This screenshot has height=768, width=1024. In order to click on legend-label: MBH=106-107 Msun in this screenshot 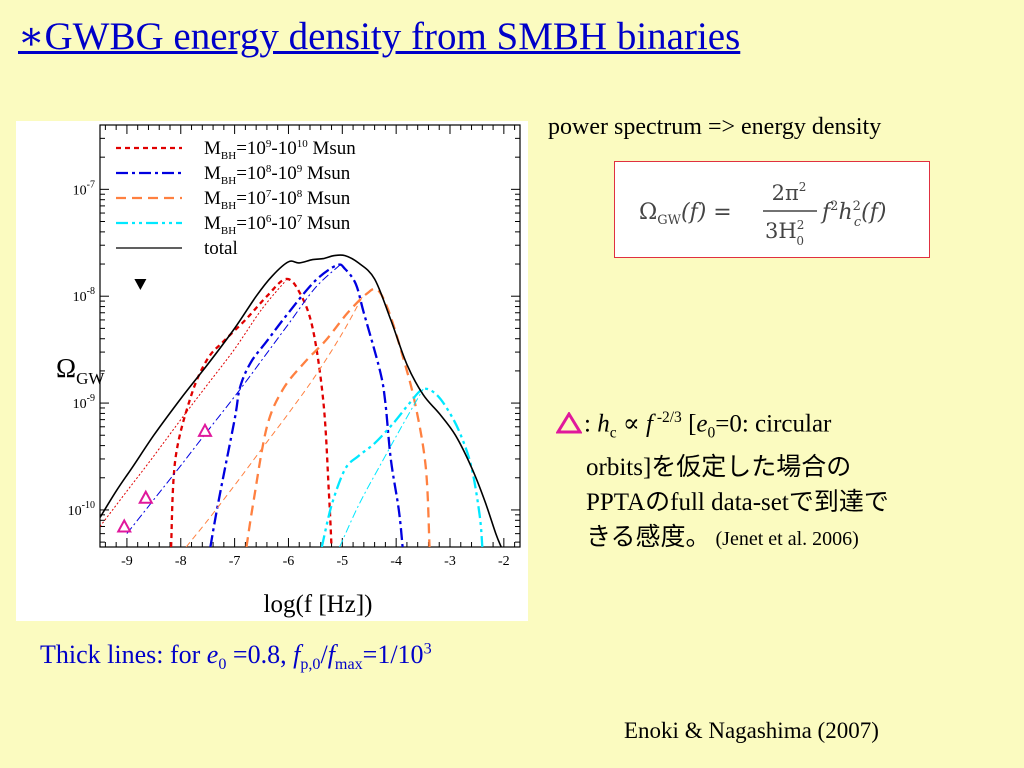, I will do `click(277, 225)`.